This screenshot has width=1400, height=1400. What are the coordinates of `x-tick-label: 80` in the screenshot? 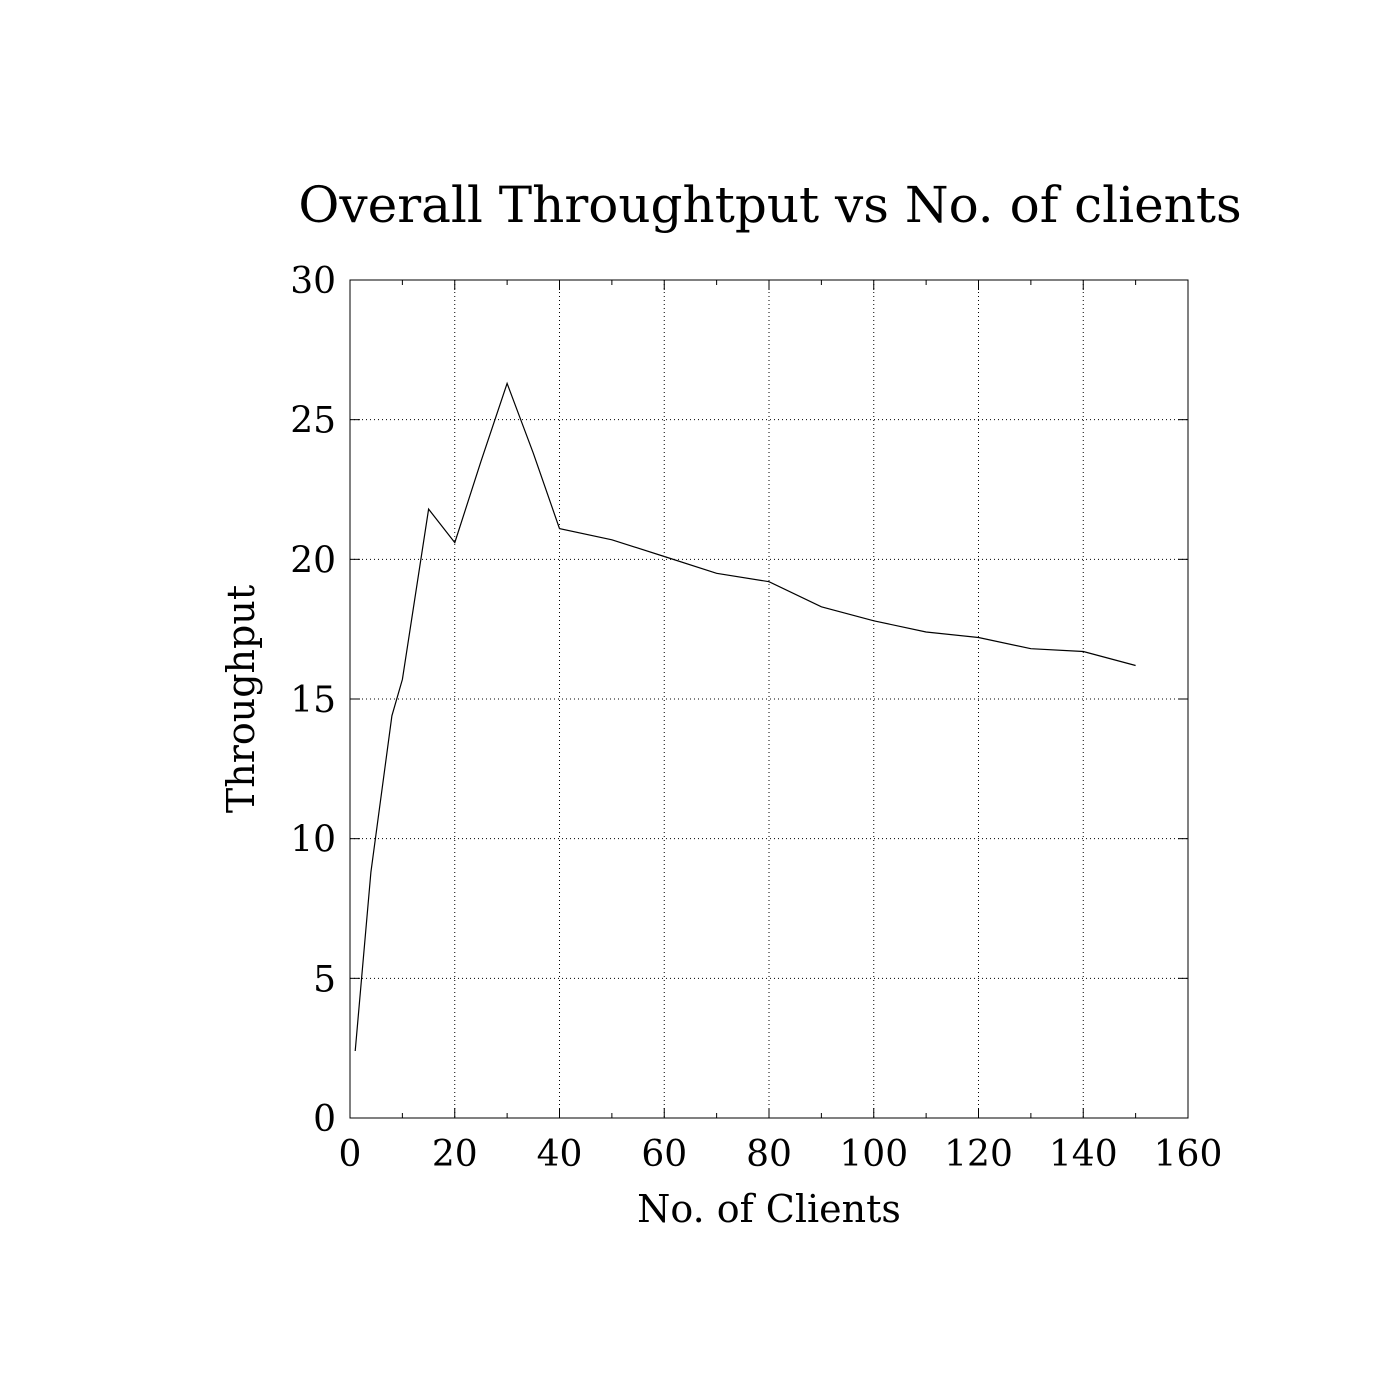 It's located at (769, 1154).